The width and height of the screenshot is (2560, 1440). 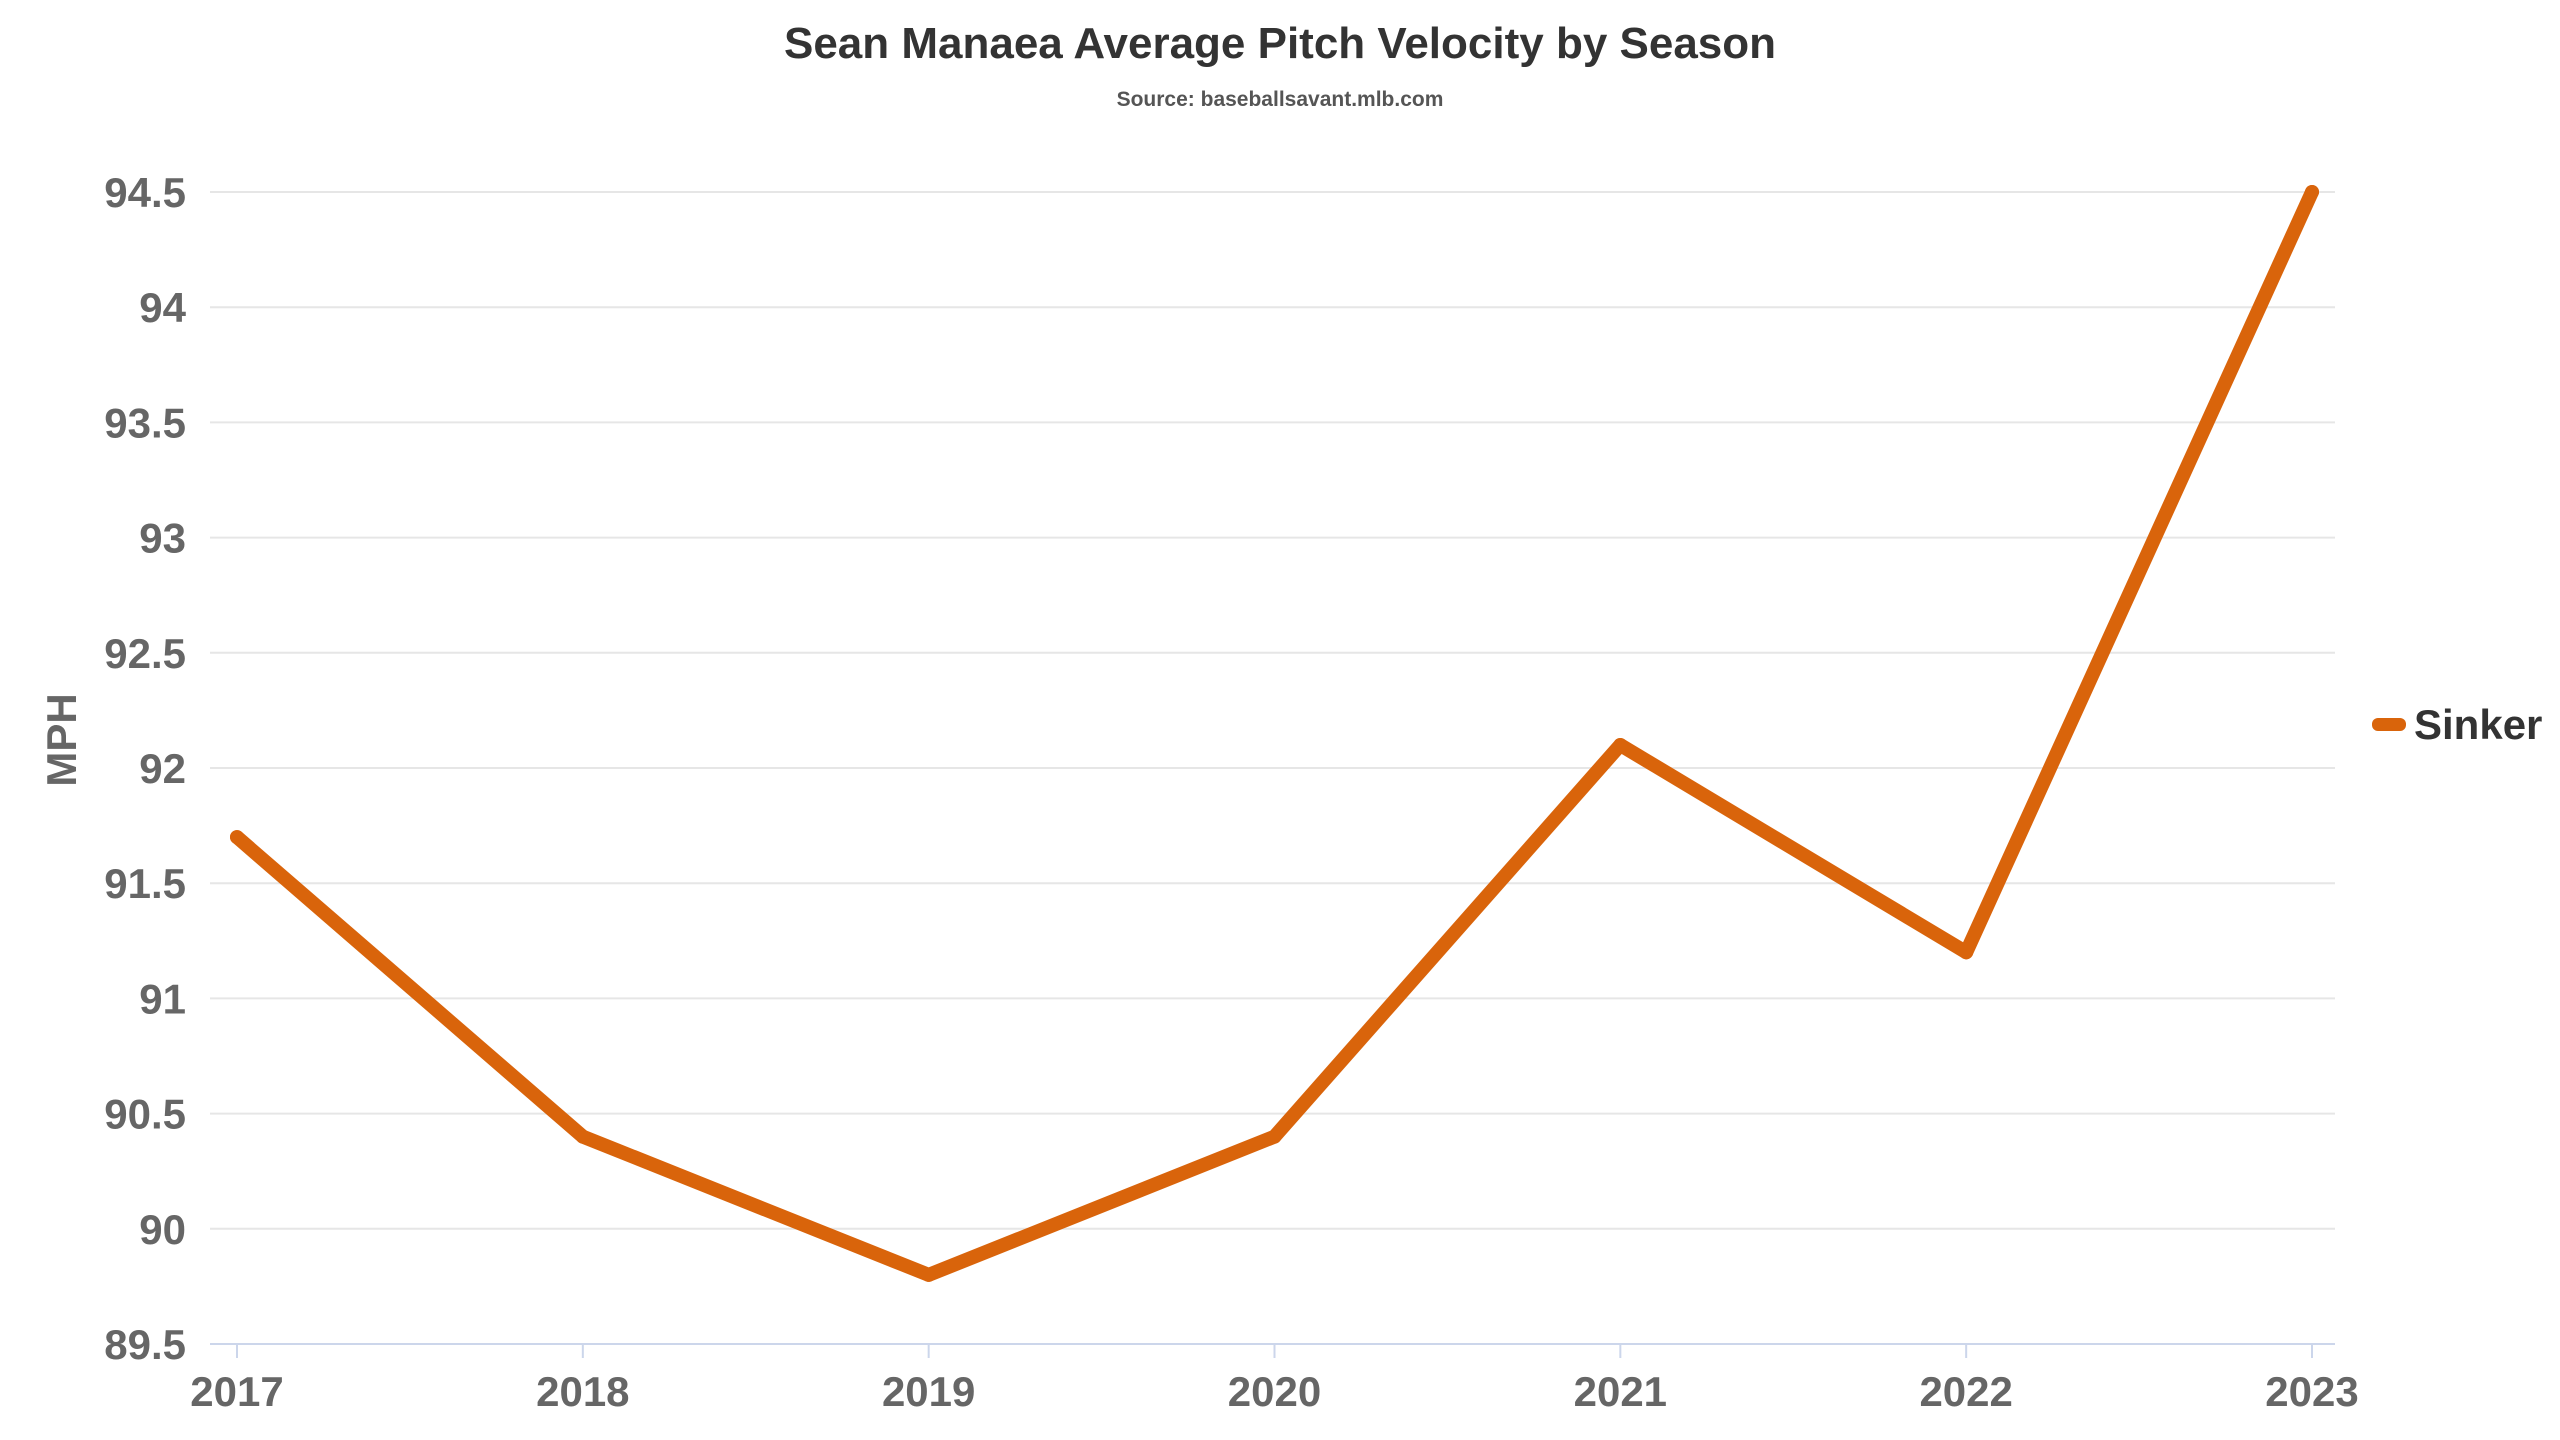 What do you see at coordinates (162, 1229) in the screenshot?
I see `y-tick-label: 90` at bounding box center [162, 1229].